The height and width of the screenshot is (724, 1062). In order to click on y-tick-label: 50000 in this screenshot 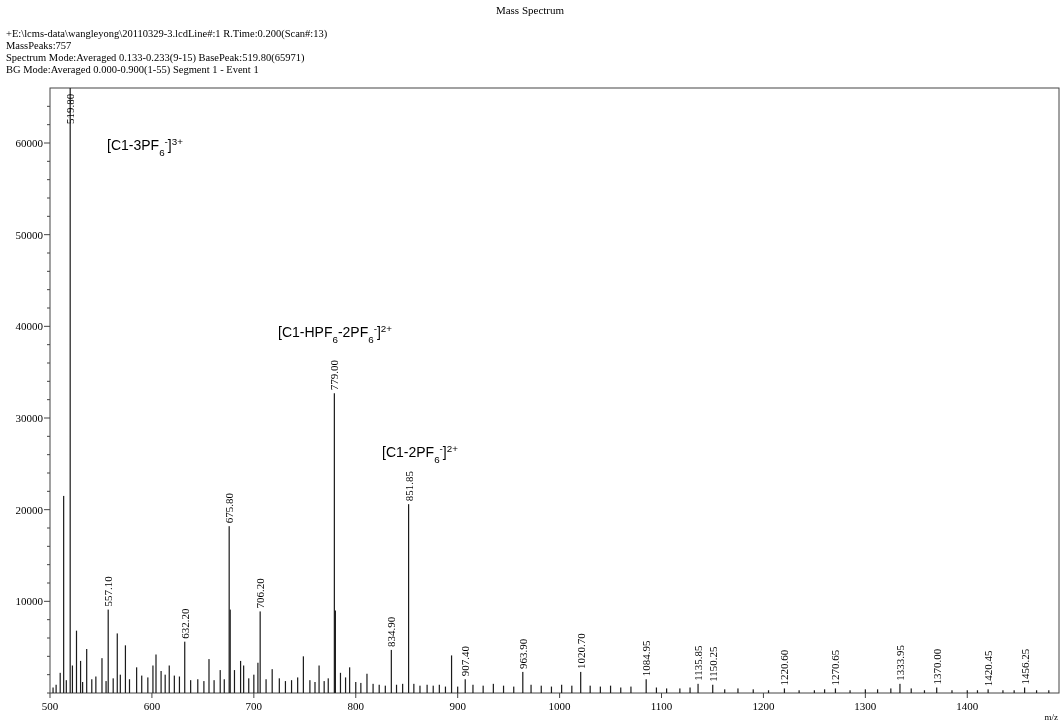, I will do `click(29, 234)`.